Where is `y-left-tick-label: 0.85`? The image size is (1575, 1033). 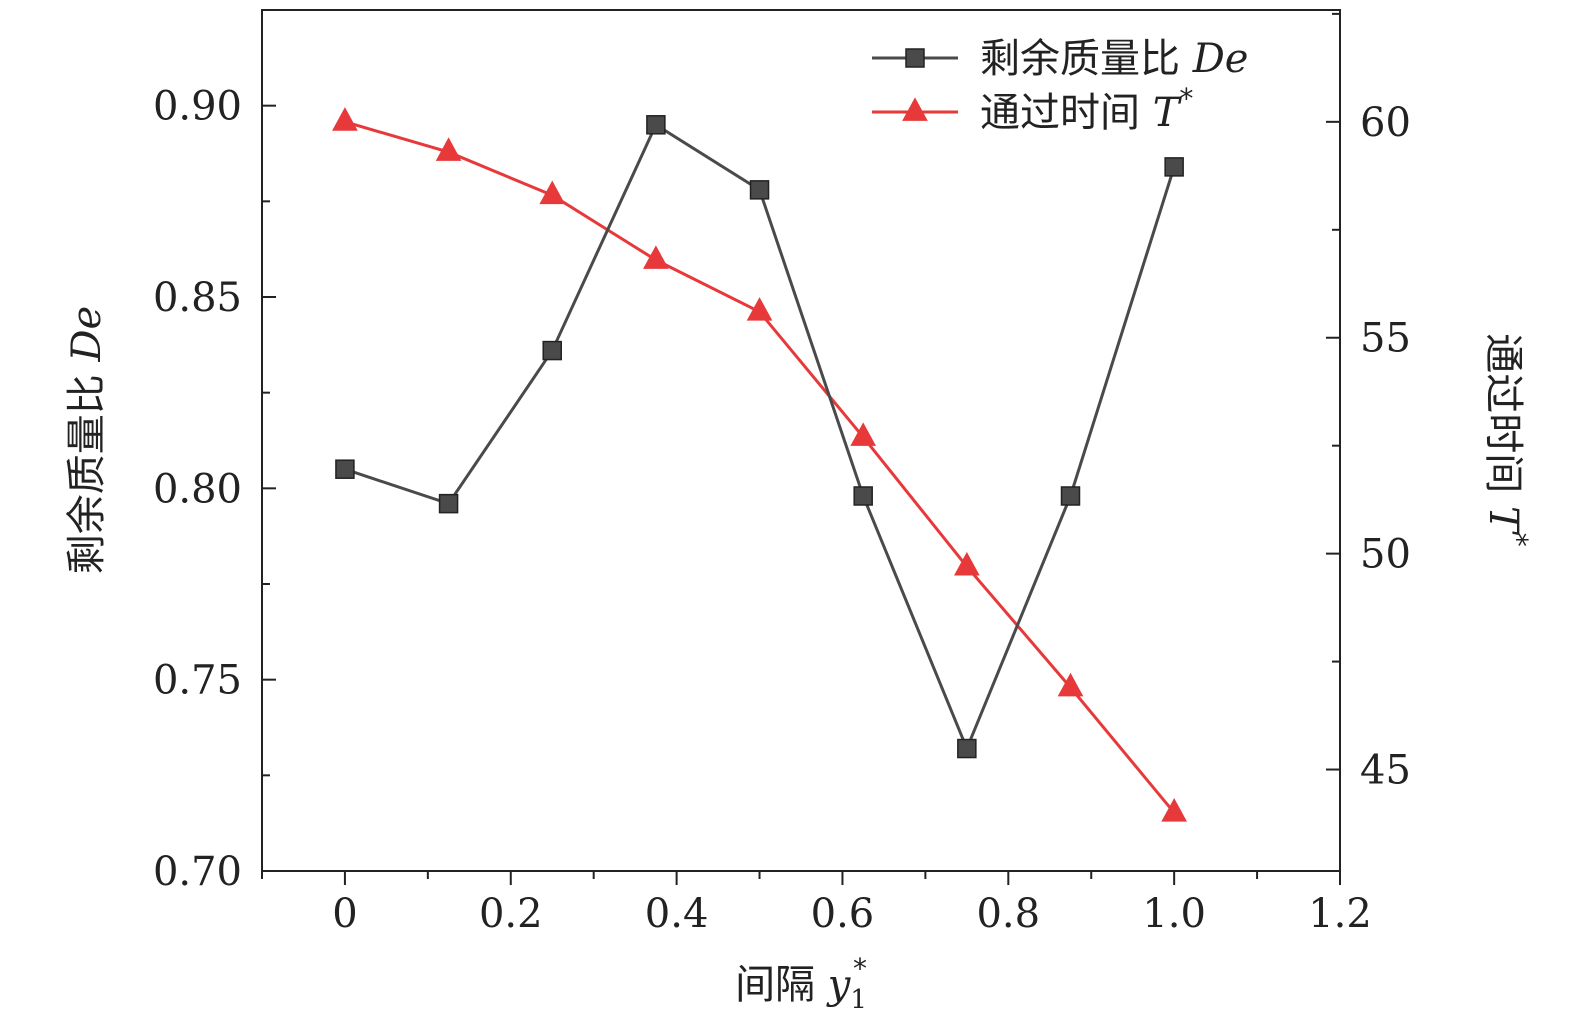
y-left-tick-label: 0.85 is located at coordinates (197, 298).